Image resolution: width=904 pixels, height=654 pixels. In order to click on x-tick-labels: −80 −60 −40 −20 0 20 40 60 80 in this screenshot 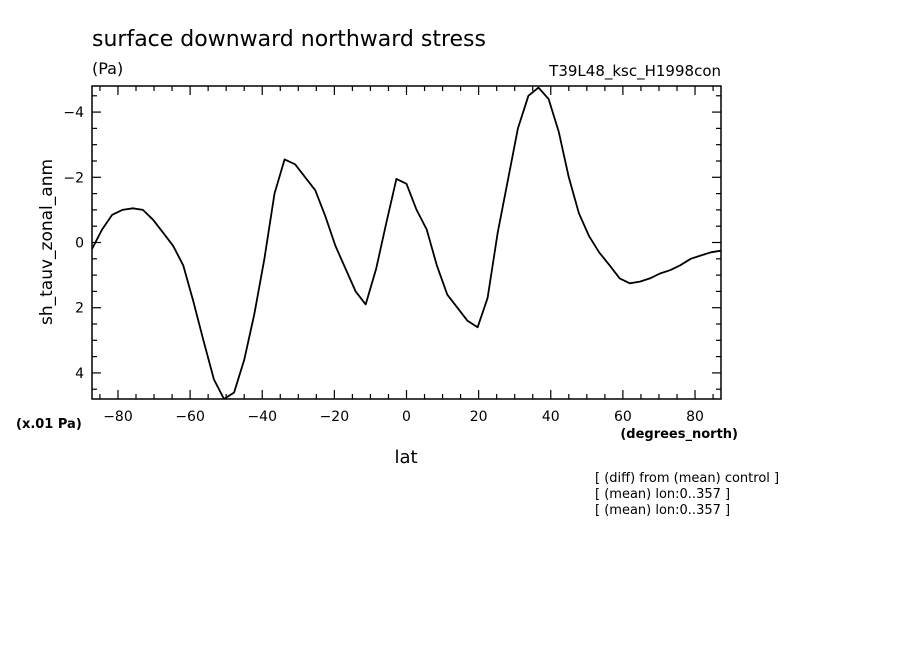, I will do `click(403, 417)`.